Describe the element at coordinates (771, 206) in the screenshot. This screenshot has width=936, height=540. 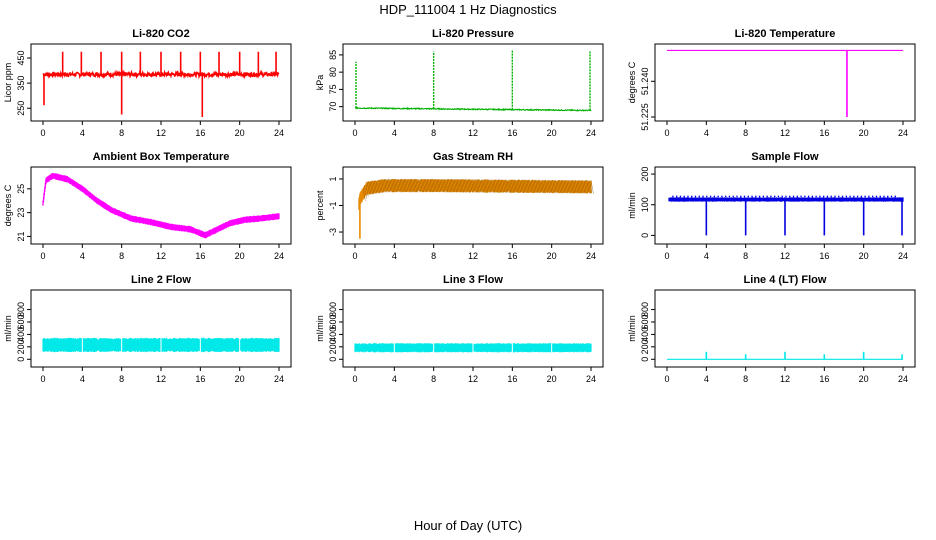
I see `panel-sample: Sample Flow ml/min 0 4 8 12 16 20 24 0 100 200` at that location.